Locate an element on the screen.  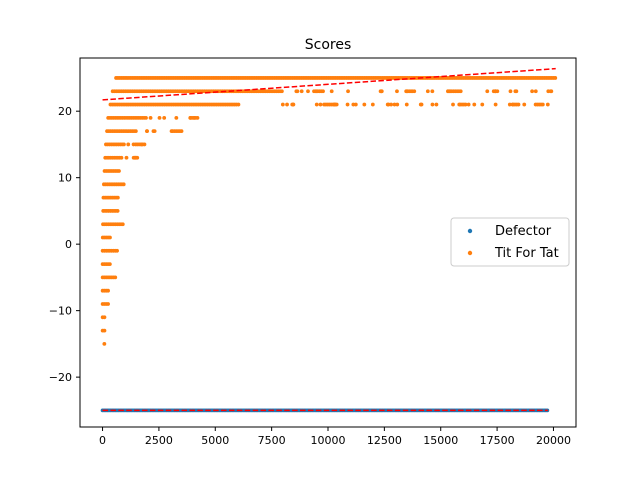
x-tick-label: 10000 is located at coordinates (328, 440).